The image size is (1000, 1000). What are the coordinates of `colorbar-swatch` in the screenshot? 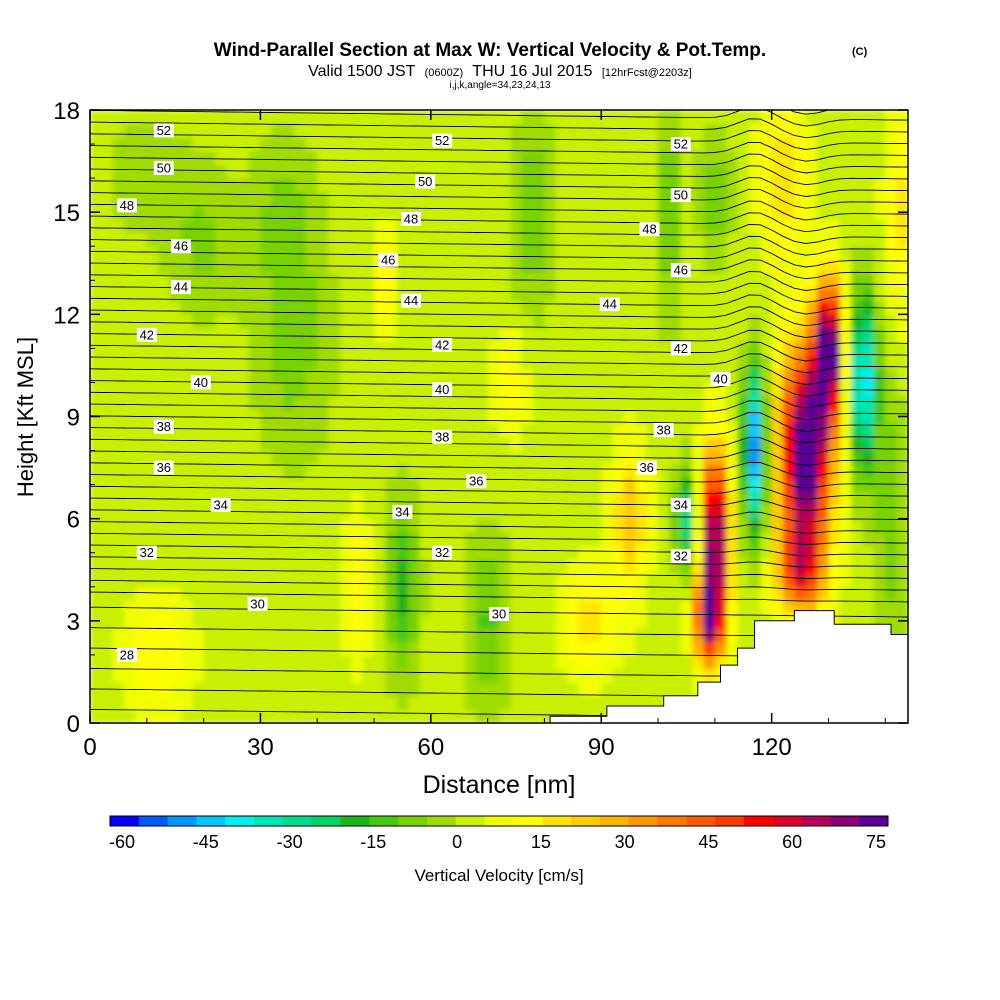 It's located at (125, 821).